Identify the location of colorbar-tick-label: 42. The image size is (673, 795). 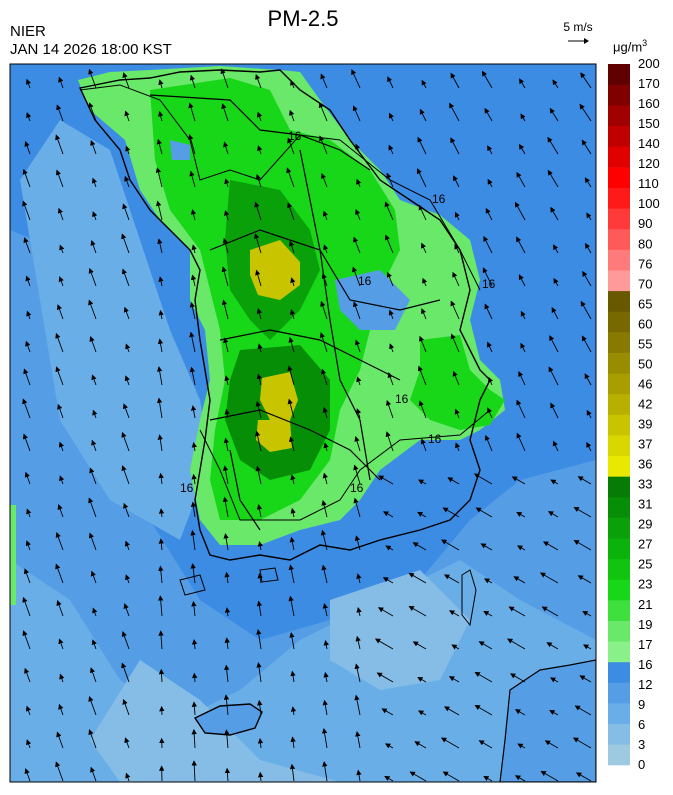
(645, 403).